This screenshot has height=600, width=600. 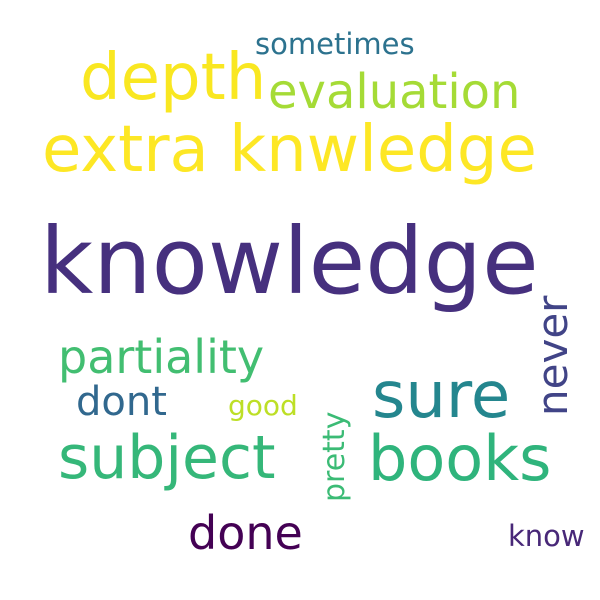 I want to click on word-knowledge: knowledge, so click(x=289, y=261).